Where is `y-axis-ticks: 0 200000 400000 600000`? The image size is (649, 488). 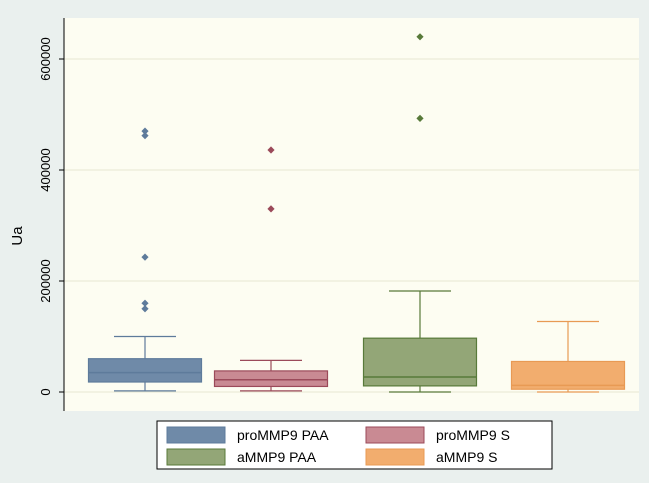 y-axis-ticks: 0 200000 400000 600000 is located at coordinates (51, 216).